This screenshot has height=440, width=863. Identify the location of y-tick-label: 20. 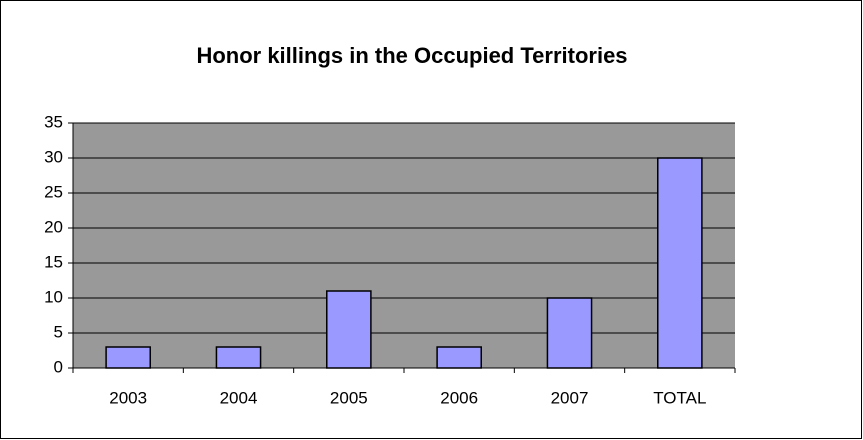
(53, 226).